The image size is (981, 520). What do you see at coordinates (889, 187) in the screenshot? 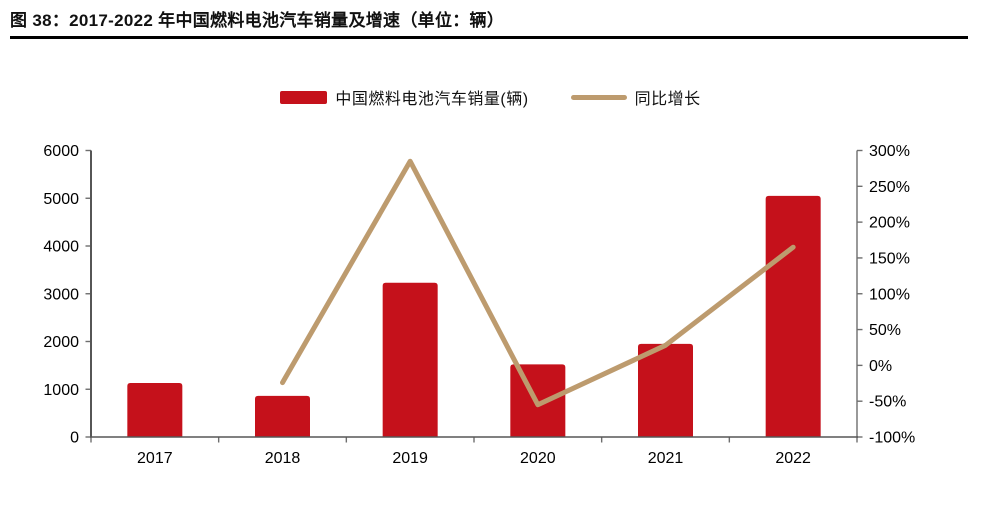
I see `right-axis-tick-label: 250%` at bounding box center [889, 187].